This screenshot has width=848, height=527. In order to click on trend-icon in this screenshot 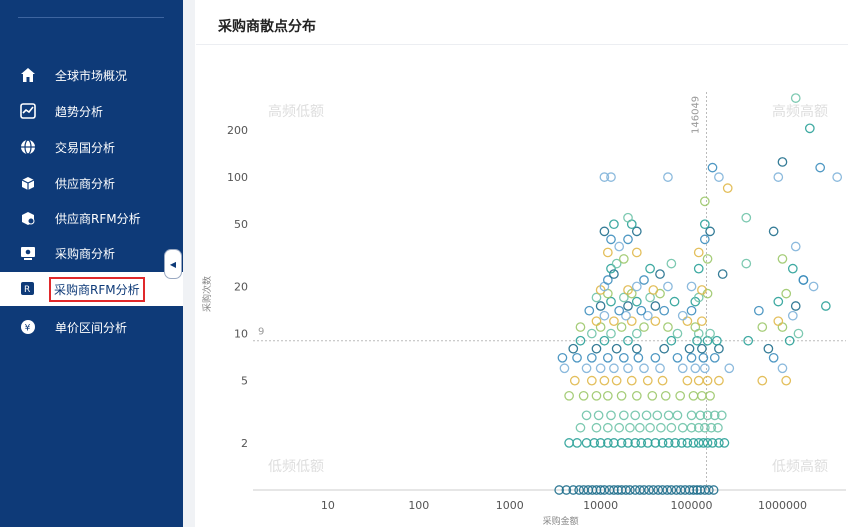, I will do `click(28, 111)`.